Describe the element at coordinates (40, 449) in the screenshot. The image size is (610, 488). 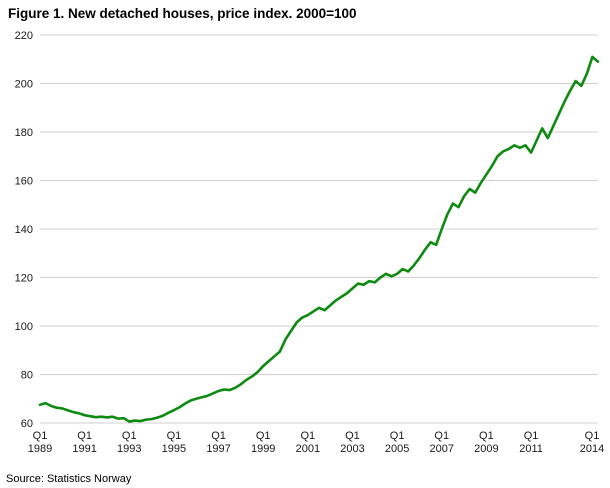
I see `x-axis-label-year: 1989` at that location.